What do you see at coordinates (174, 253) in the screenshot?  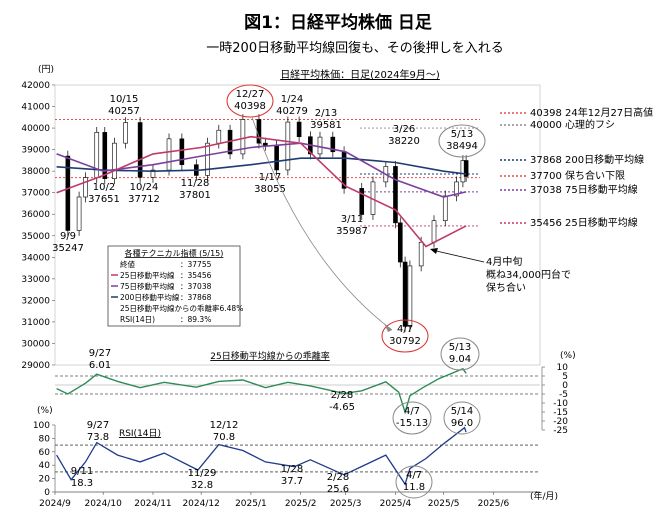 I see `tech-box-title: 各種テクニカル指標 (5/15)` at bounding box center [174, 253].